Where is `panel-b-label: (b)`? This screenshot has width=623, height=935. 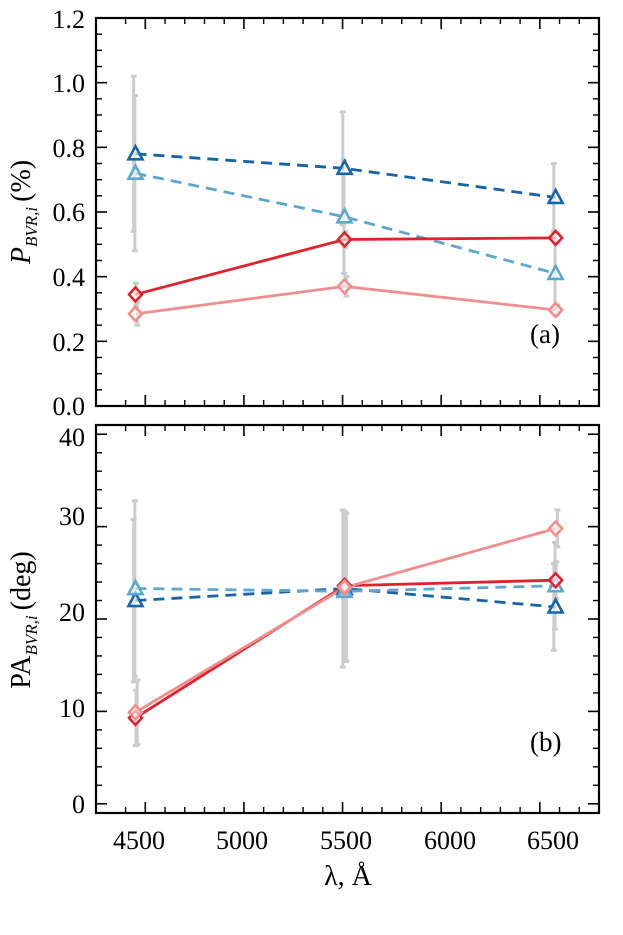
panel-b-label: (b) is located at coordinates (545, 742).